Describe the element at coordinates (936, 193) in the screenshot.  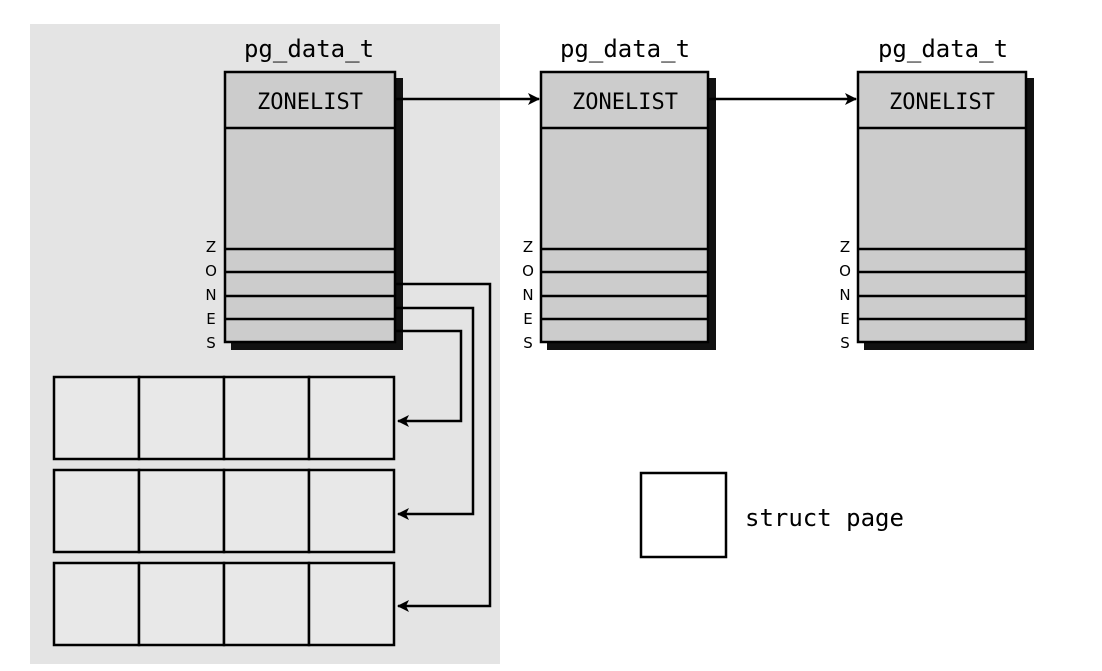
I see `pg-data-node-3: pg_data_t ZONELIST Z O N E S` at that location.